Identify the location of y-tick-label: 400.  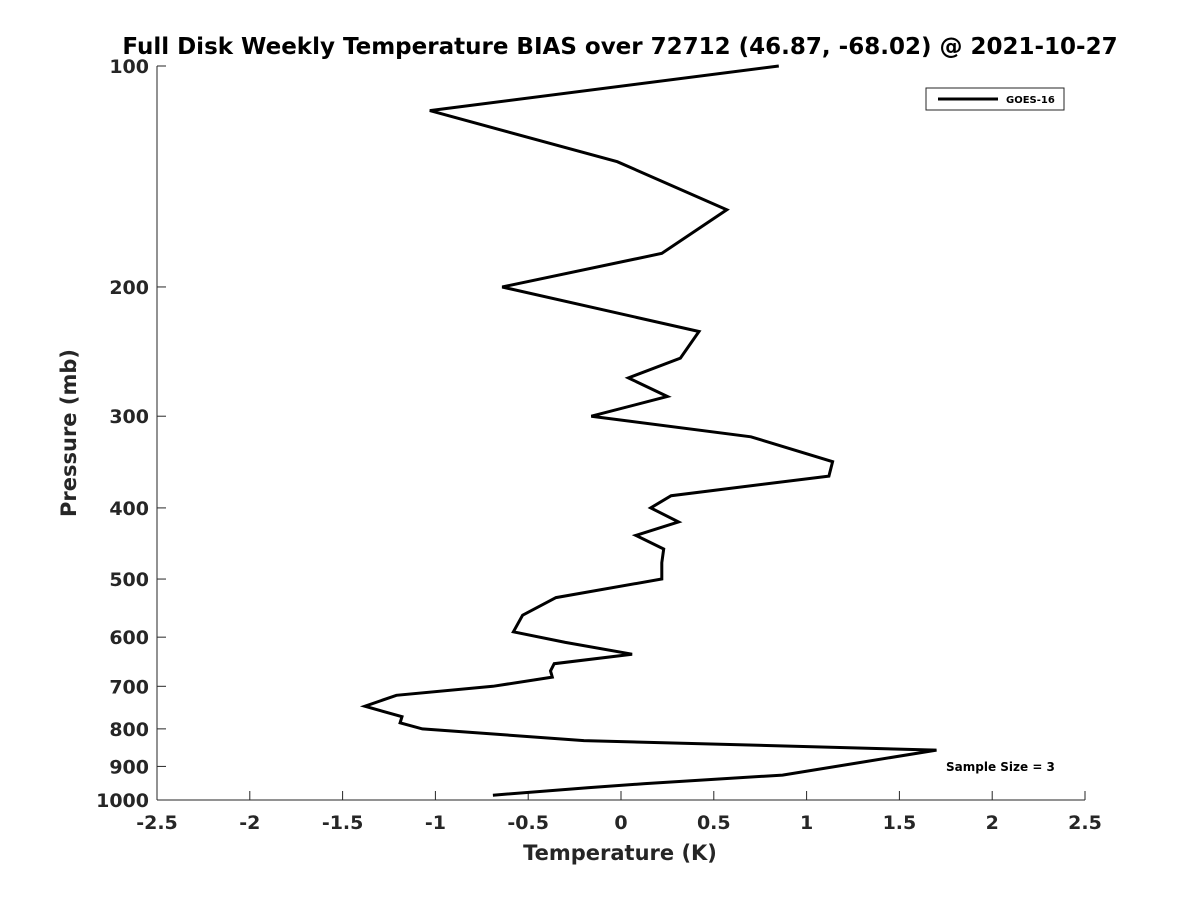
(129, 509).